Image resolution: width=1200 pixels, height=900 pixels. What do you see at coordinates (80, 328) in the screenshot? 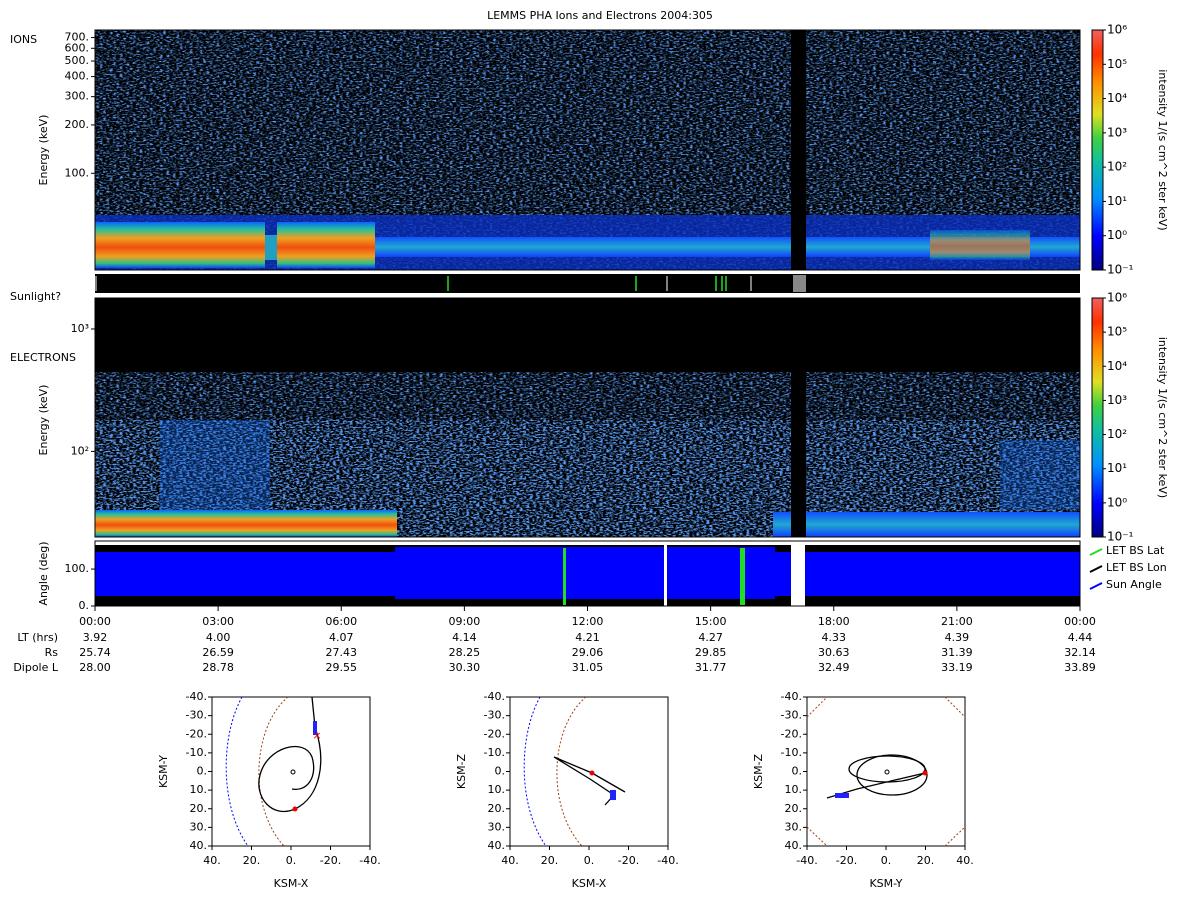
I see `y-tick-label: 10³` at bounding box center [80, 328].